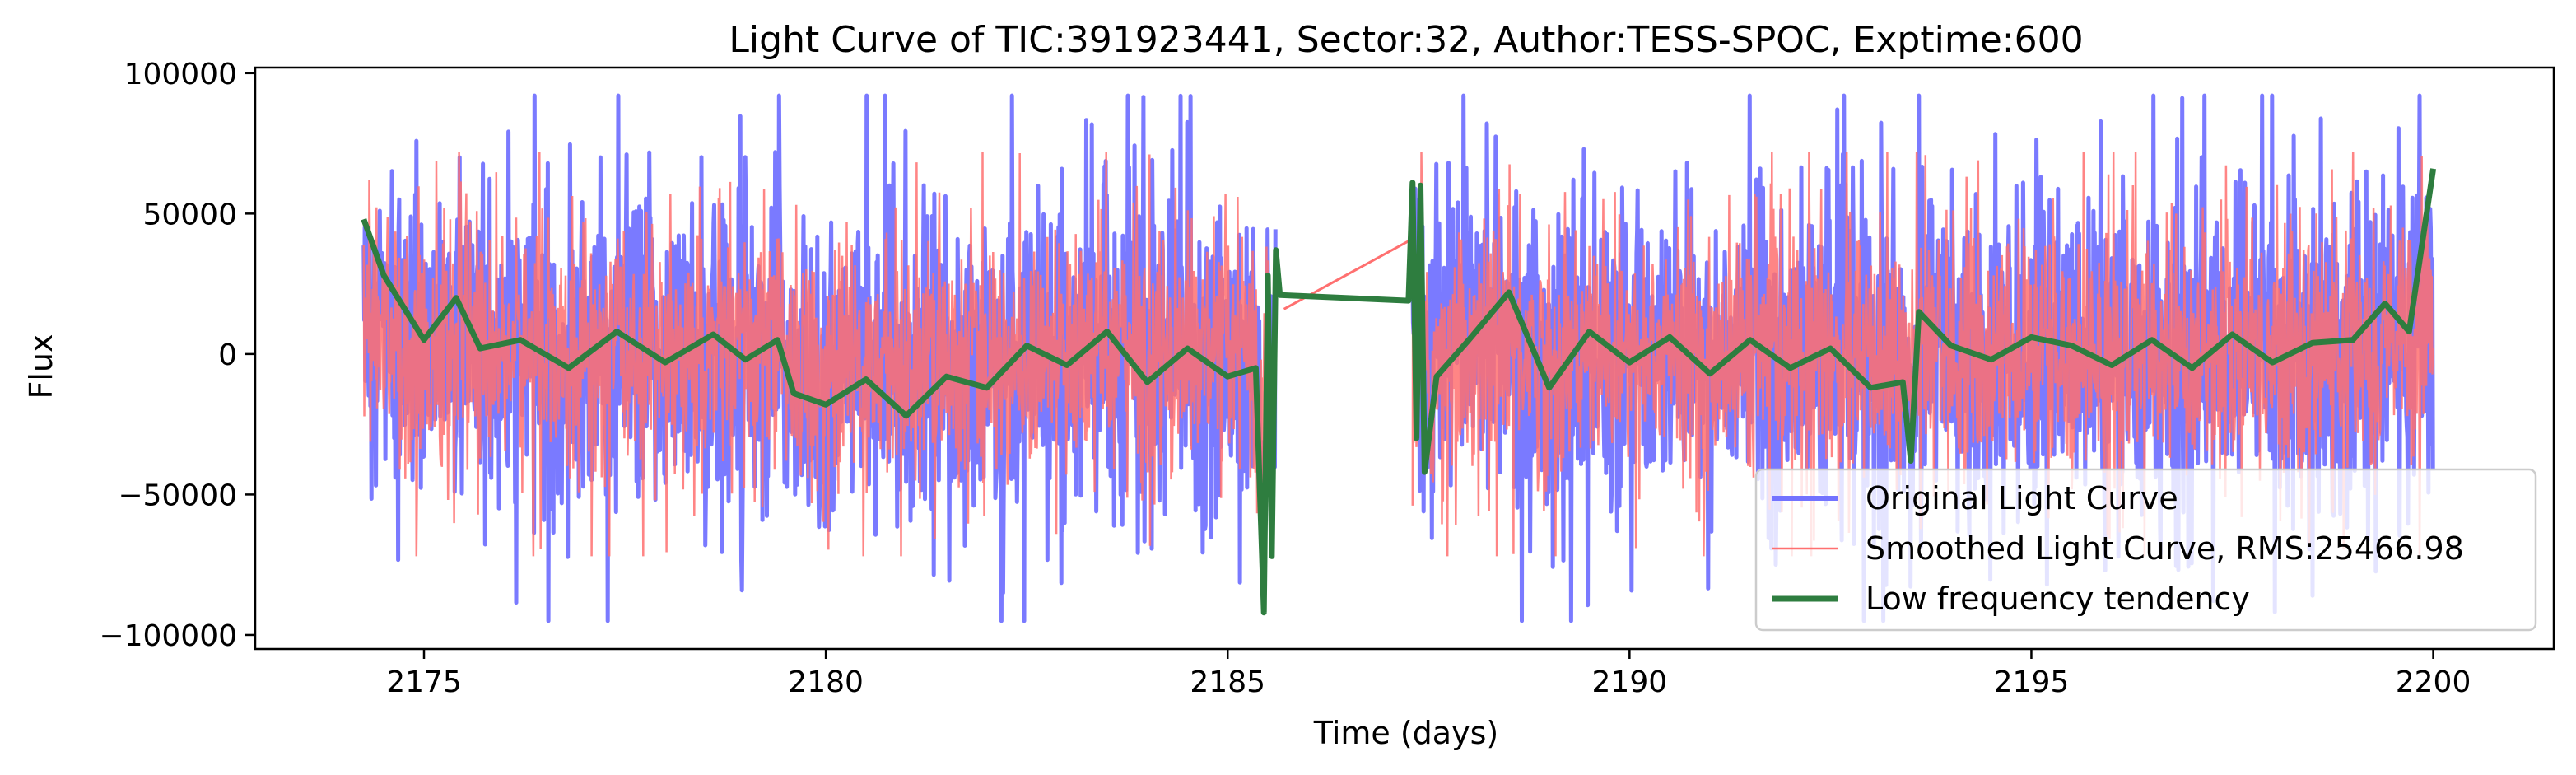 Image resolution: width=2576 pixels, height=775 pixels. Describe the element at coordinates (1405, 733) in the screenshot. I see `x-axis-label: Time (days)` at that location.